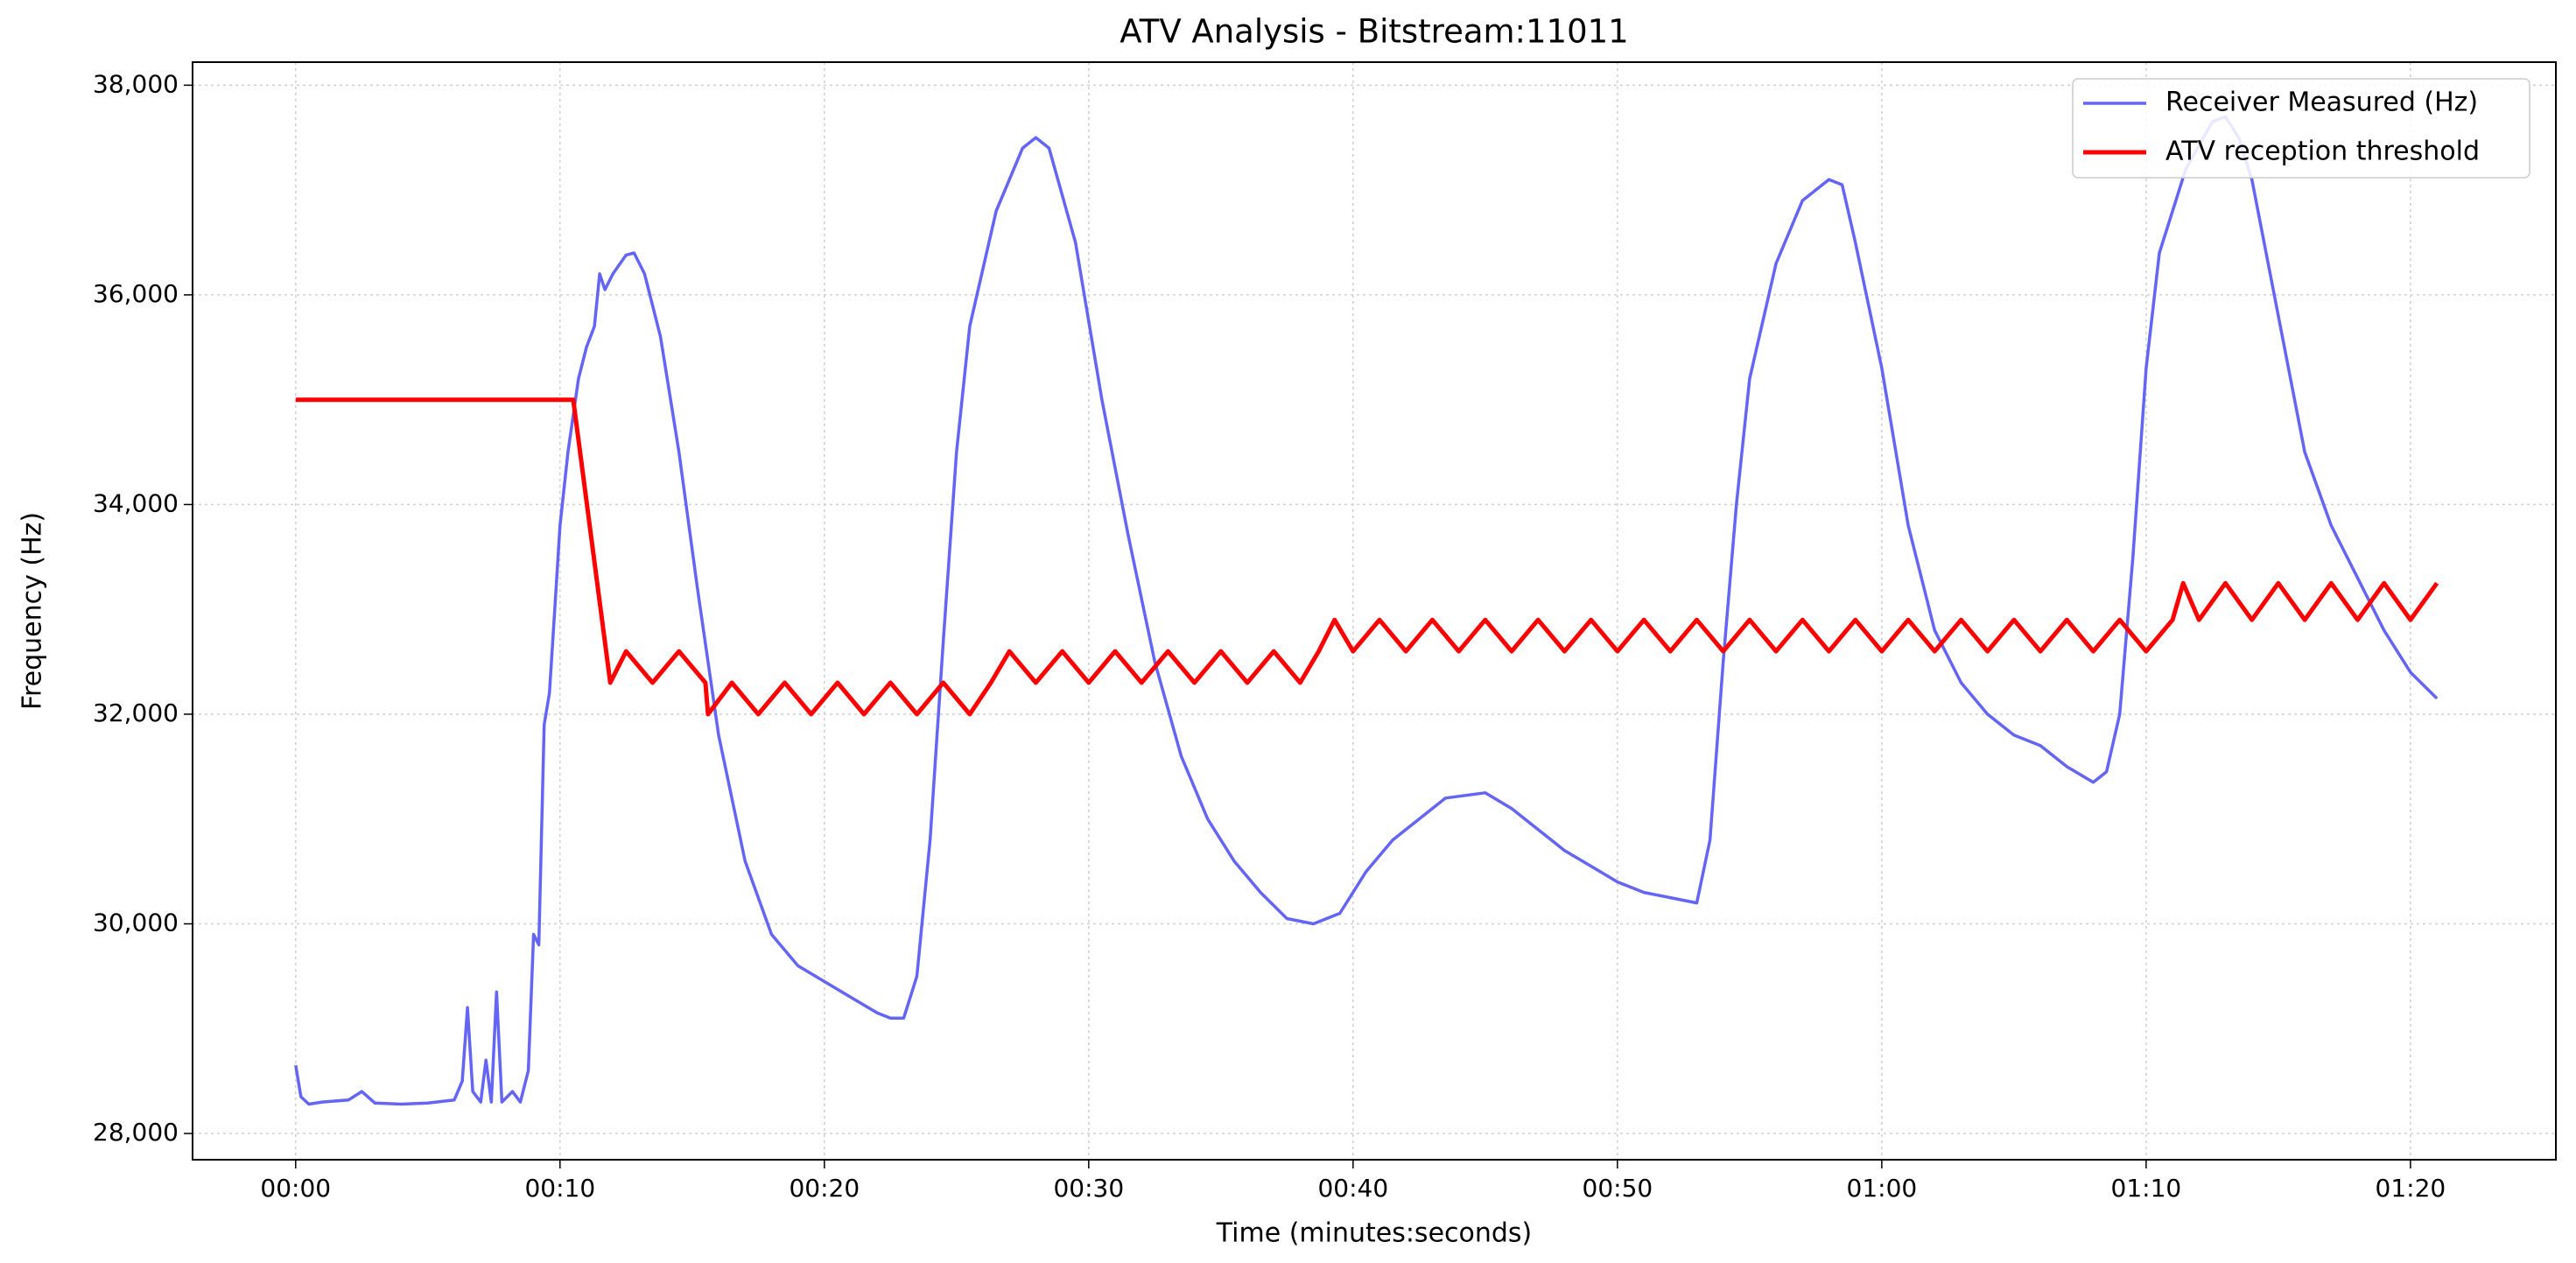  What do you see at coordinates (136, 1132) in the screenshot?
I see `y-tick-label: 28,000` at bounding box center [136, 1132].